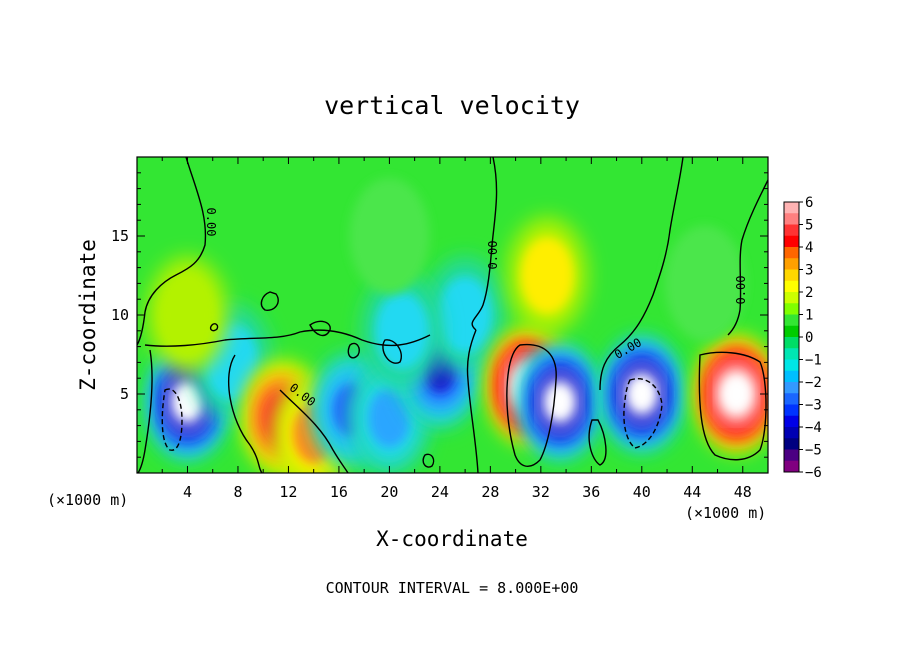 This screenshot has height=654, width=904. I want to click on colorbar-tick-label: 5, so click(809, 226).